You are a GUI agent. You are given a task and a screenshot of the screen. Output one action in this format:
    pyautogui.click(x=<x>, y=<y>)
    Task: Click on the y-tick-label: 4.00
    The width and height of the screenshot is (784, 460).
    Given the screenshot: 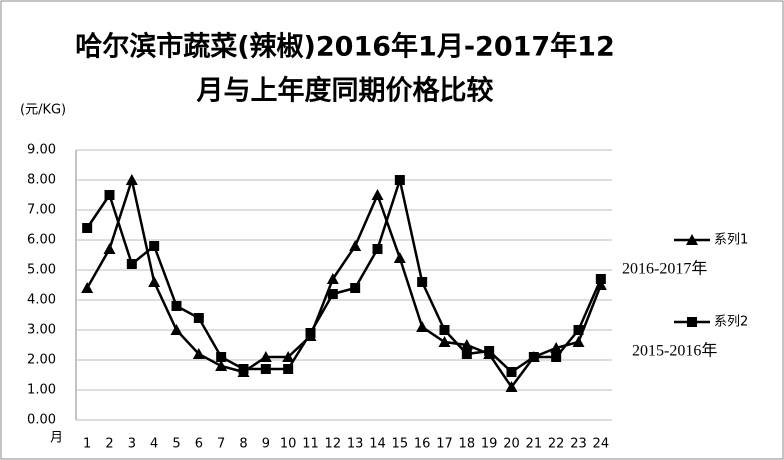 What is the action you would take?
    pyautogui.click(x=41, y=300)
    